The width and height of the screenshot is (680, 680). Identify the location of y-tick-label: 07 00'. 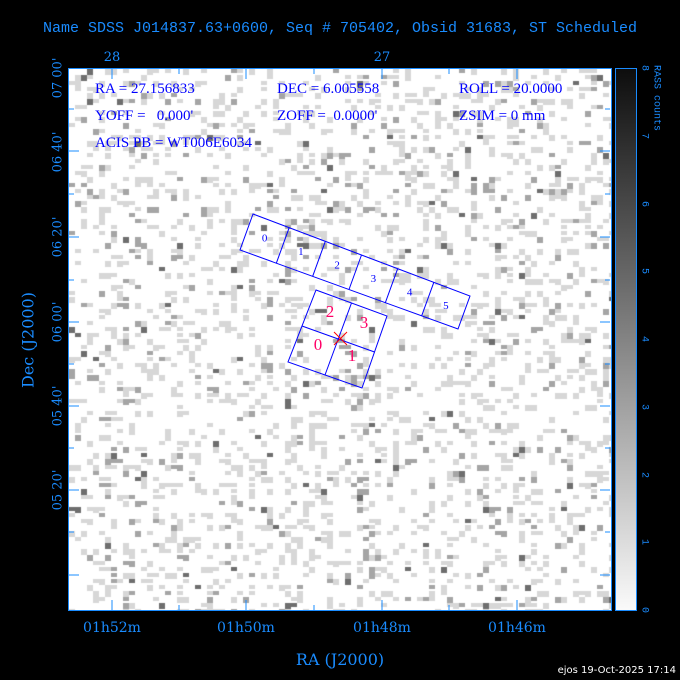
(58, 78).